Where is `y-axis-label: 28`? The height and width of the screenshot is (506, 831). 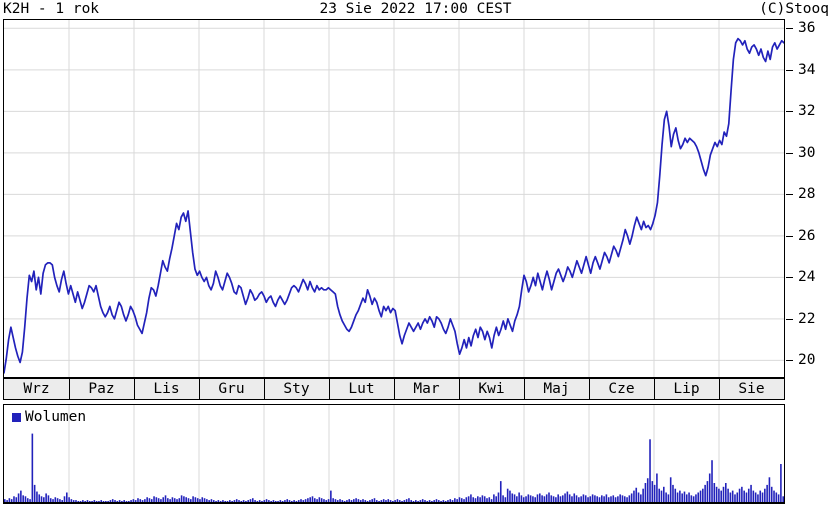 y-axis-label: 28 is located at coordinates (807, 194).